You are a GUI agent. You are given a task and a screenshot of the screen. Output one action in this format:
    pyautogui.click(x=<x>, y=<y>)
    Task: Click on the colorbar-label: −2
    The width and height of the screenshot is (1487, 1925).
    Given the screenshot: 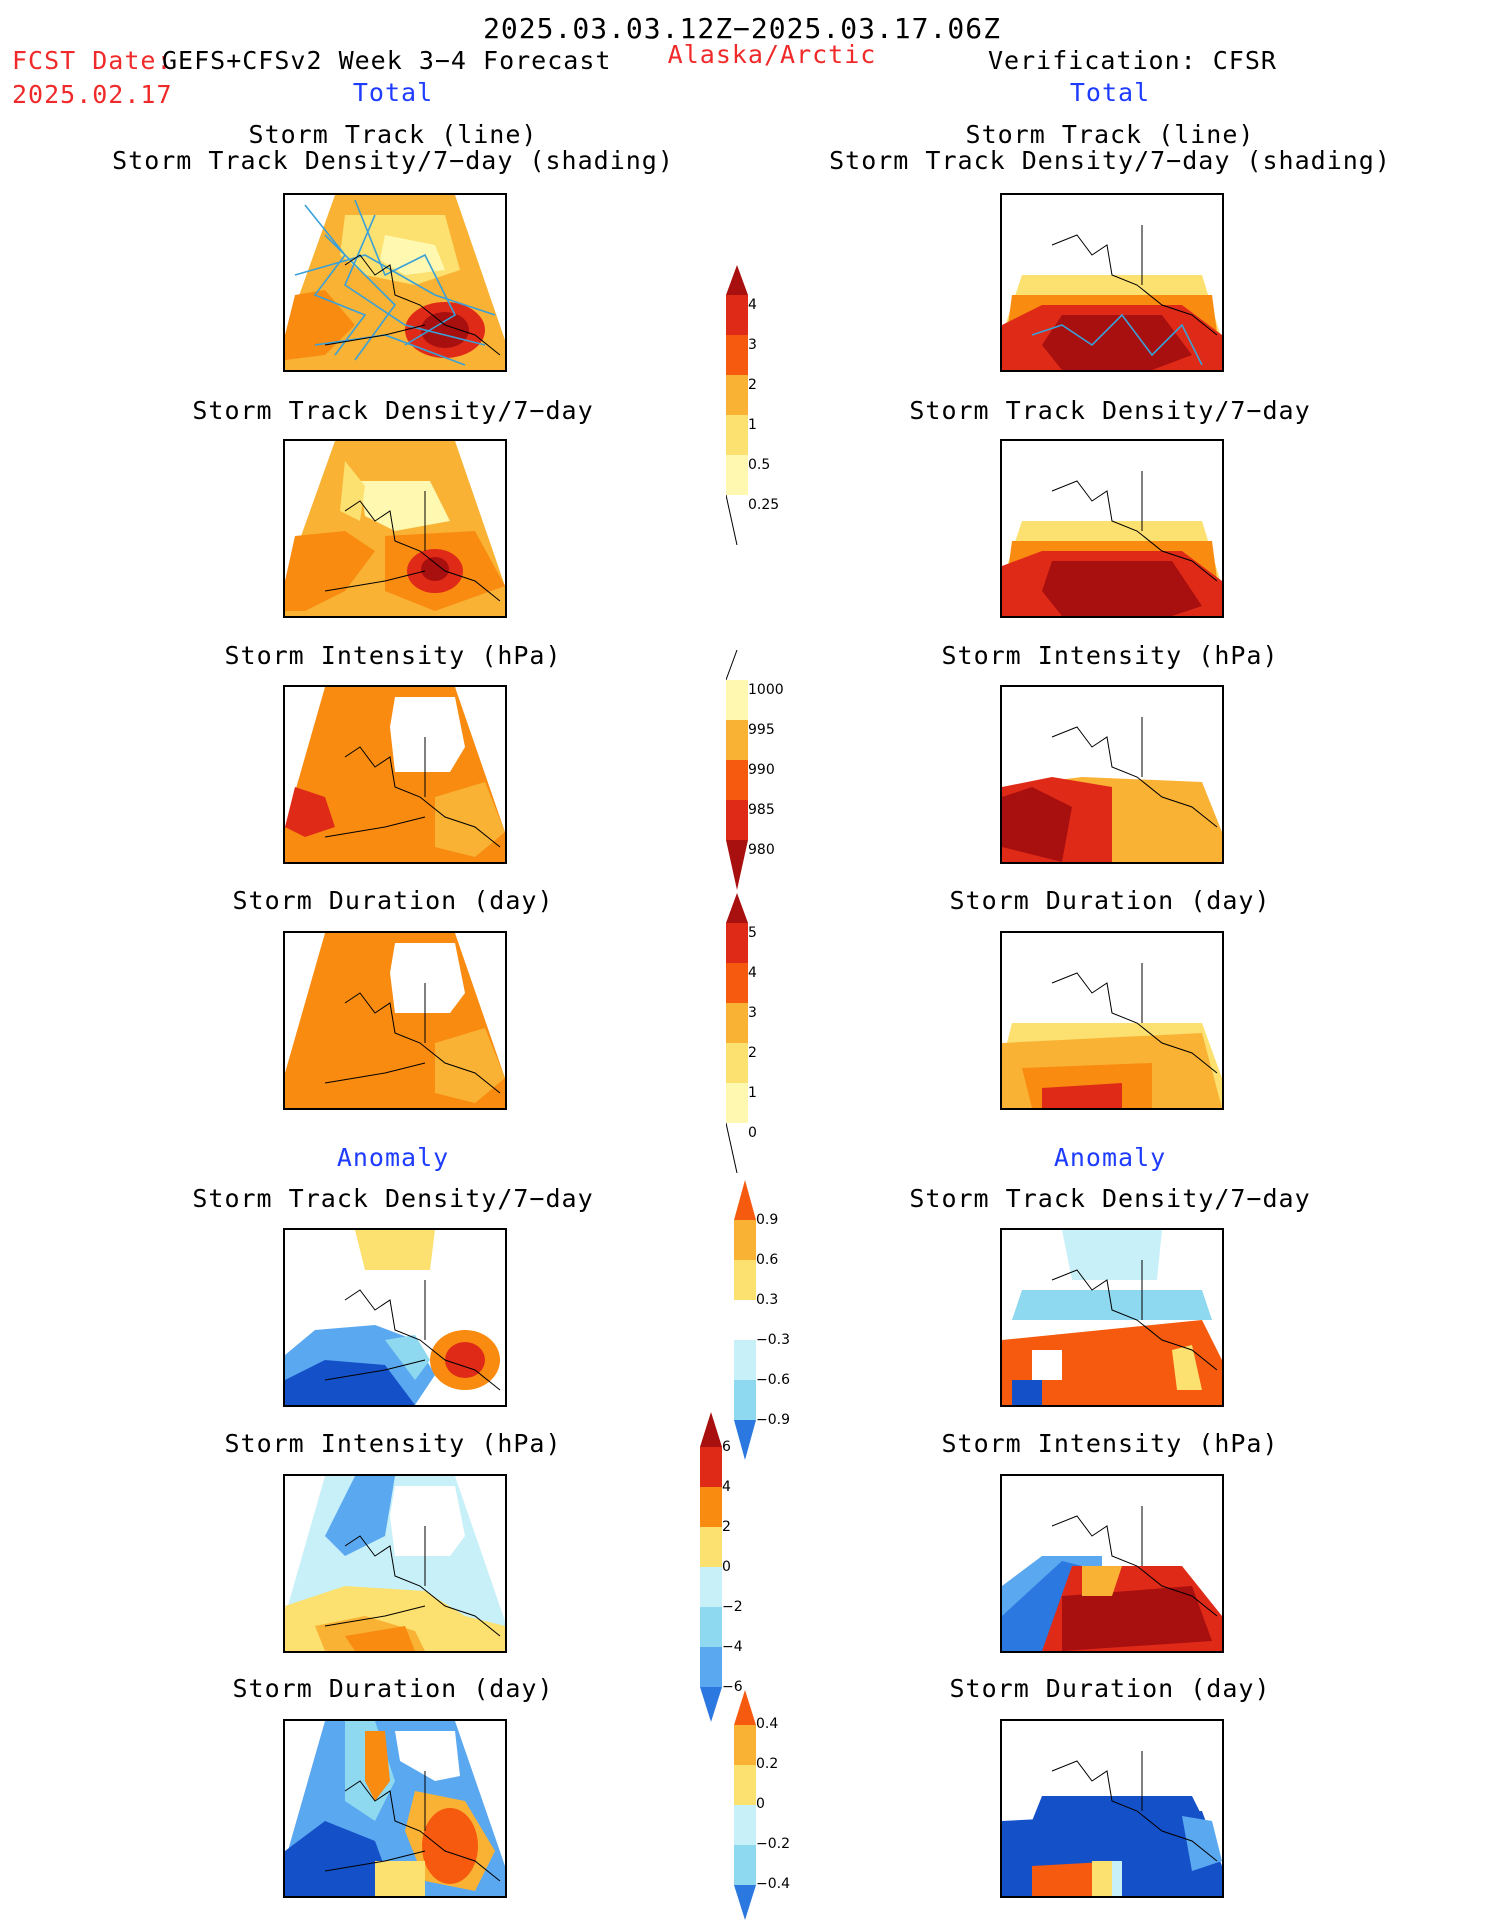 What is the action you would take?
    pyautogui.click(x=732, y=1607)
    